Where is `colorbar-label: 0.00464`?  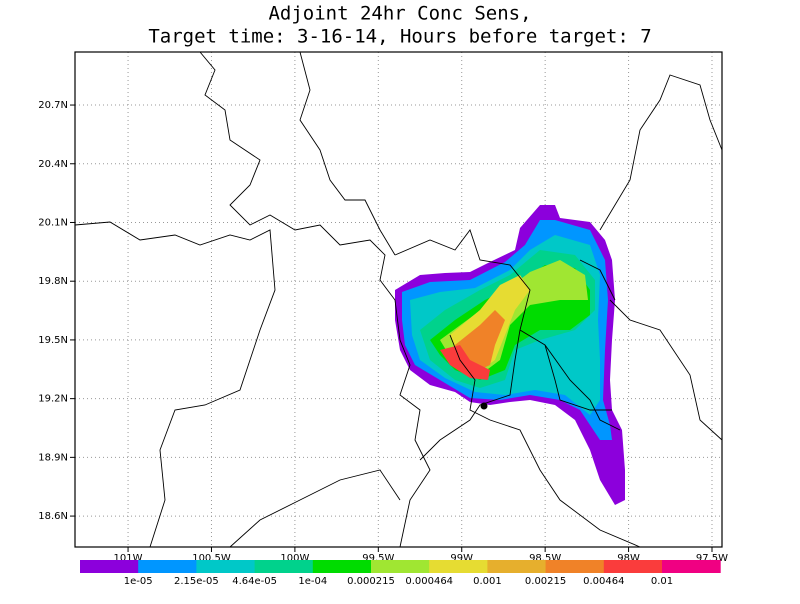
colorbar-label: 0.00464 is located at coordinates (603, 581).